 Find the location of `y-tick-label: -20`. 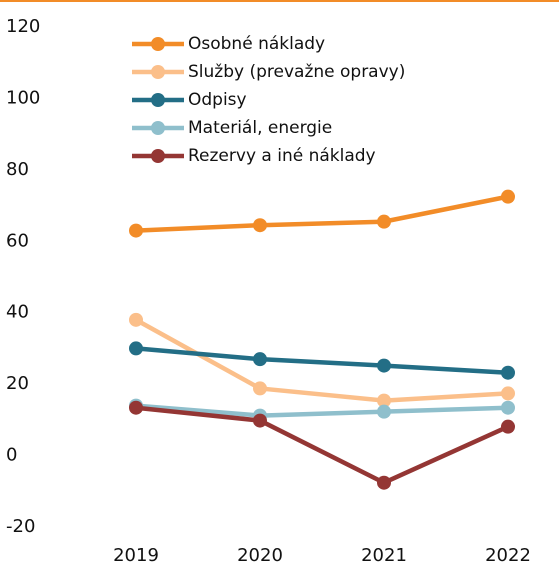

y-tick-label: -20 is located at coordinates (20, 526).